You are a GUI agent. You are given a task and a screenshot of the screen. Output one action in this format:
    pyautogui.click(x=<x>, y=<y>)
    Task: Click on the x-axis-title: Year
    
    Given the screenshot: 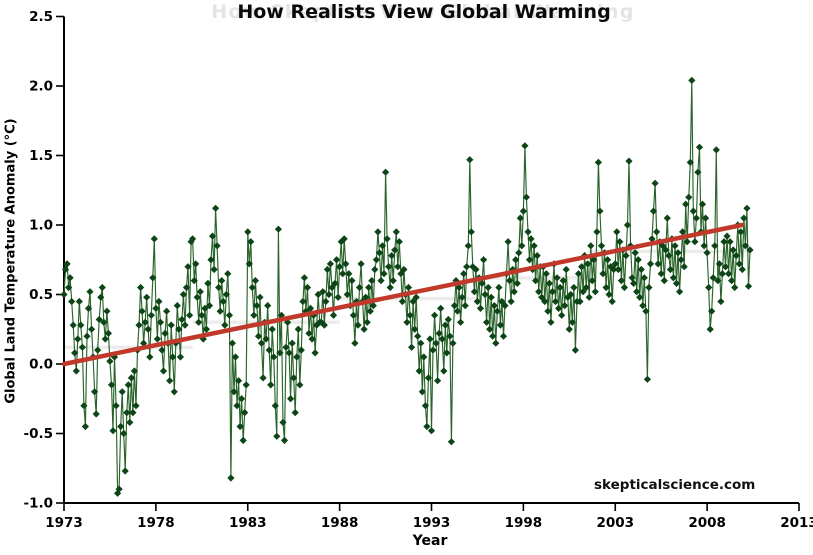 What is the action you would take?
    pyautogui.click(x=430, y=541)
    